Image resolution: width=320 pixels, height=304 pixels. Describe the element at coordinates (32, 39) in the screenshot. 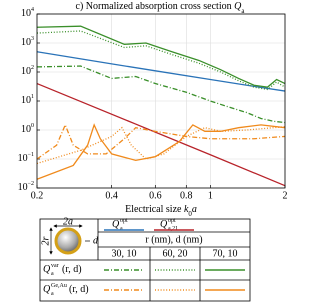

I see `y-tick-exponent: 3` at that location.